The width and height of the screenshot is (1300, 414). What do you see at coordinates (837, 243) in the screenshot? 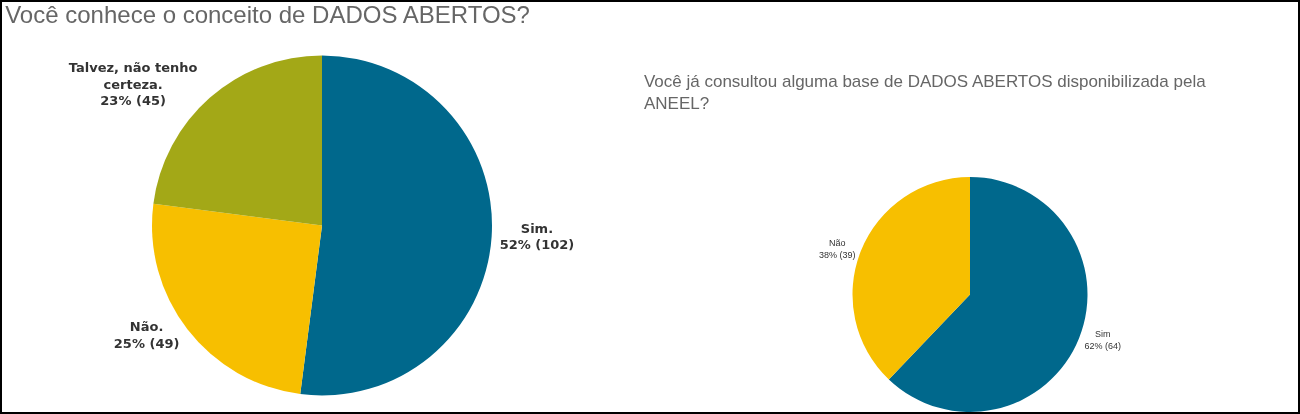
I see `slice-label: Não` at bounding box center [837, 243].